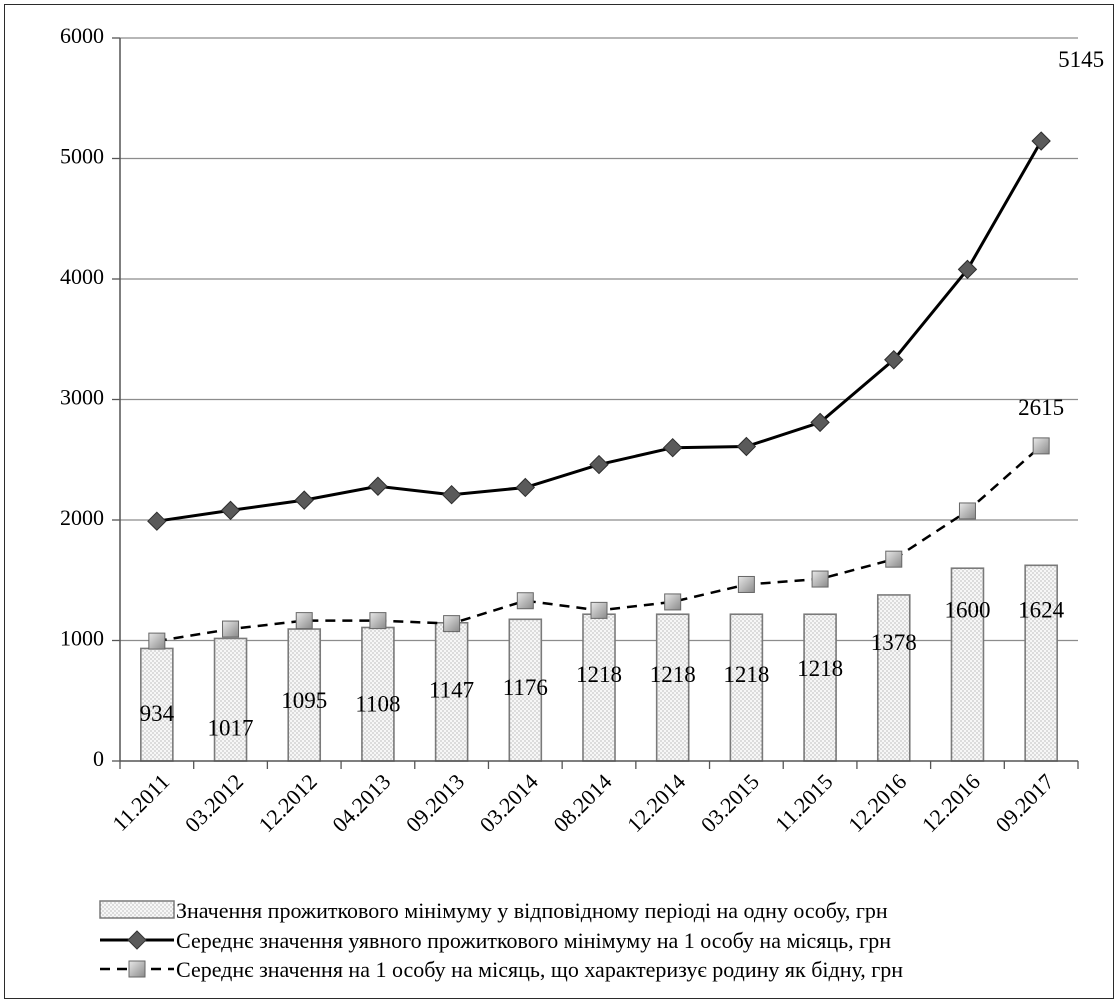 This screenshot has width=1120, height=1007. What do you see at coordinates (582, 803) in the screenshot?
I see `x-tick-label: 08.2014` at bounding box center [582, 803].